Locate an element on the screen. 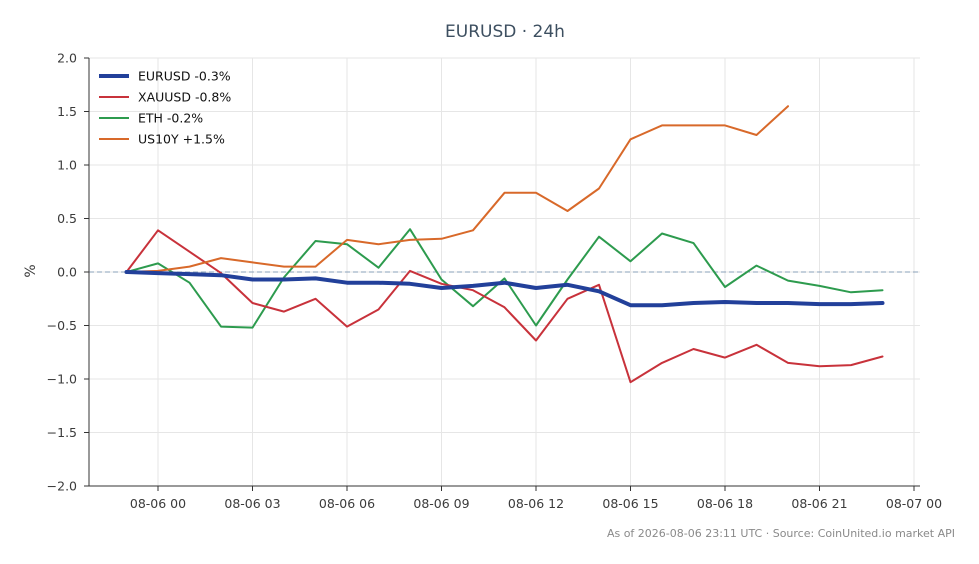 The height and width of the screenshot is (564, 979). y-tick-label: 2.0 is located at coordinates (67, 58).